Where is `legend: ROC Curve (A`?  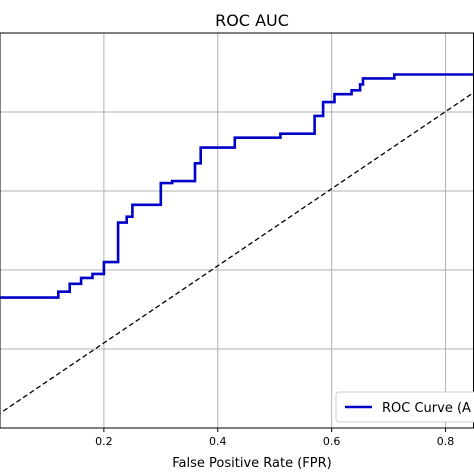 legend: ROC Curve (A is located at coordinates (404, 407).